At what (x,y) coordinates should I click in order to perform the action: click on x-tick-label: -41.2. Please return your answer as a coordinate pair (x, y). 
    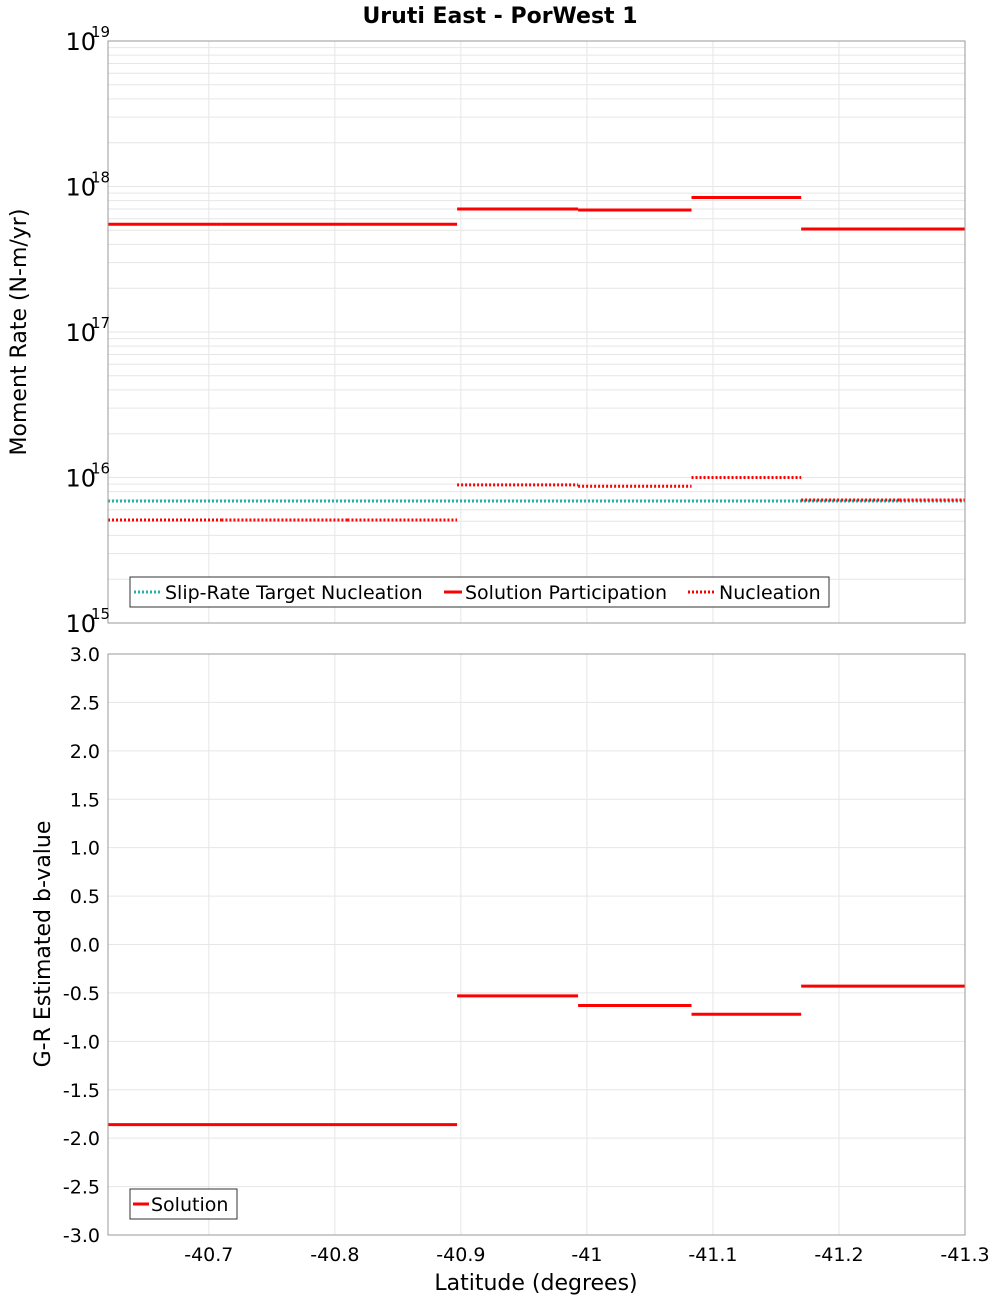
    Looking at the image, I should click on (838, 1255).